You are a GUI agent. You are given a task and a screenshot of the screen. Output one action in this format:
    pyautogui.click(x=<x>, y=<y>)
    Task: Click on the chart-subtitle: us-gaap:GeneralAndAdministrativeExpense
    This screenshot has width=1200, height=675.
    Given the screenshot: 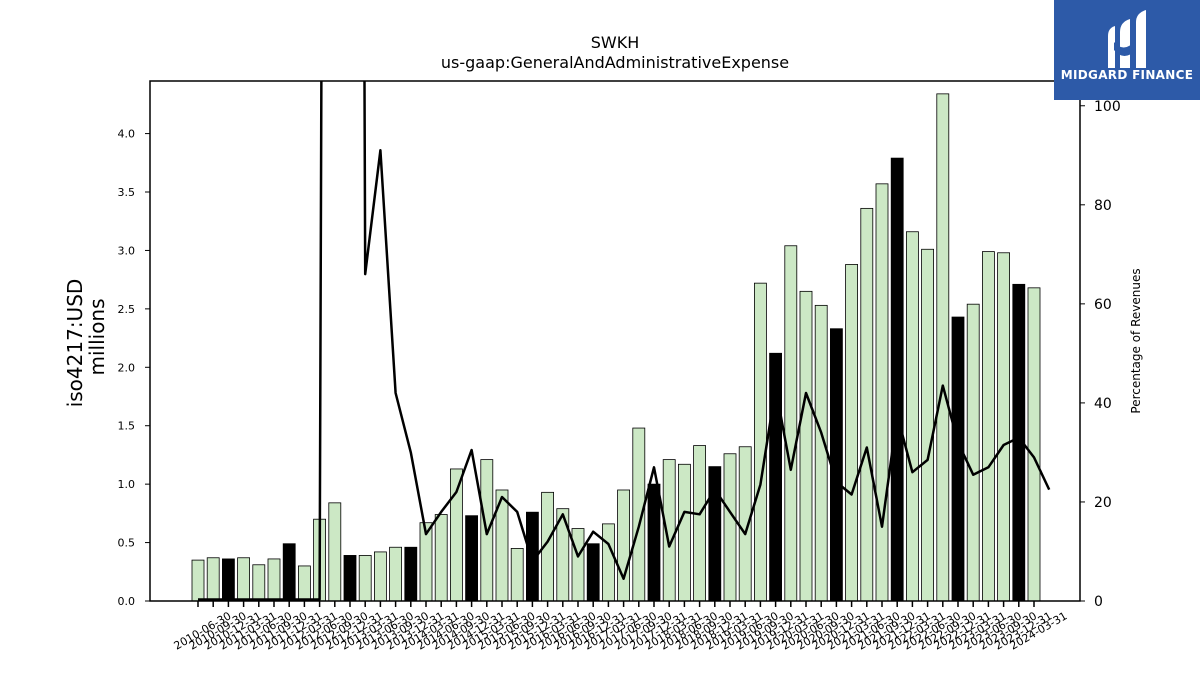 What is the action you would take?
    pyautogui.click(x=615, y=62)
    